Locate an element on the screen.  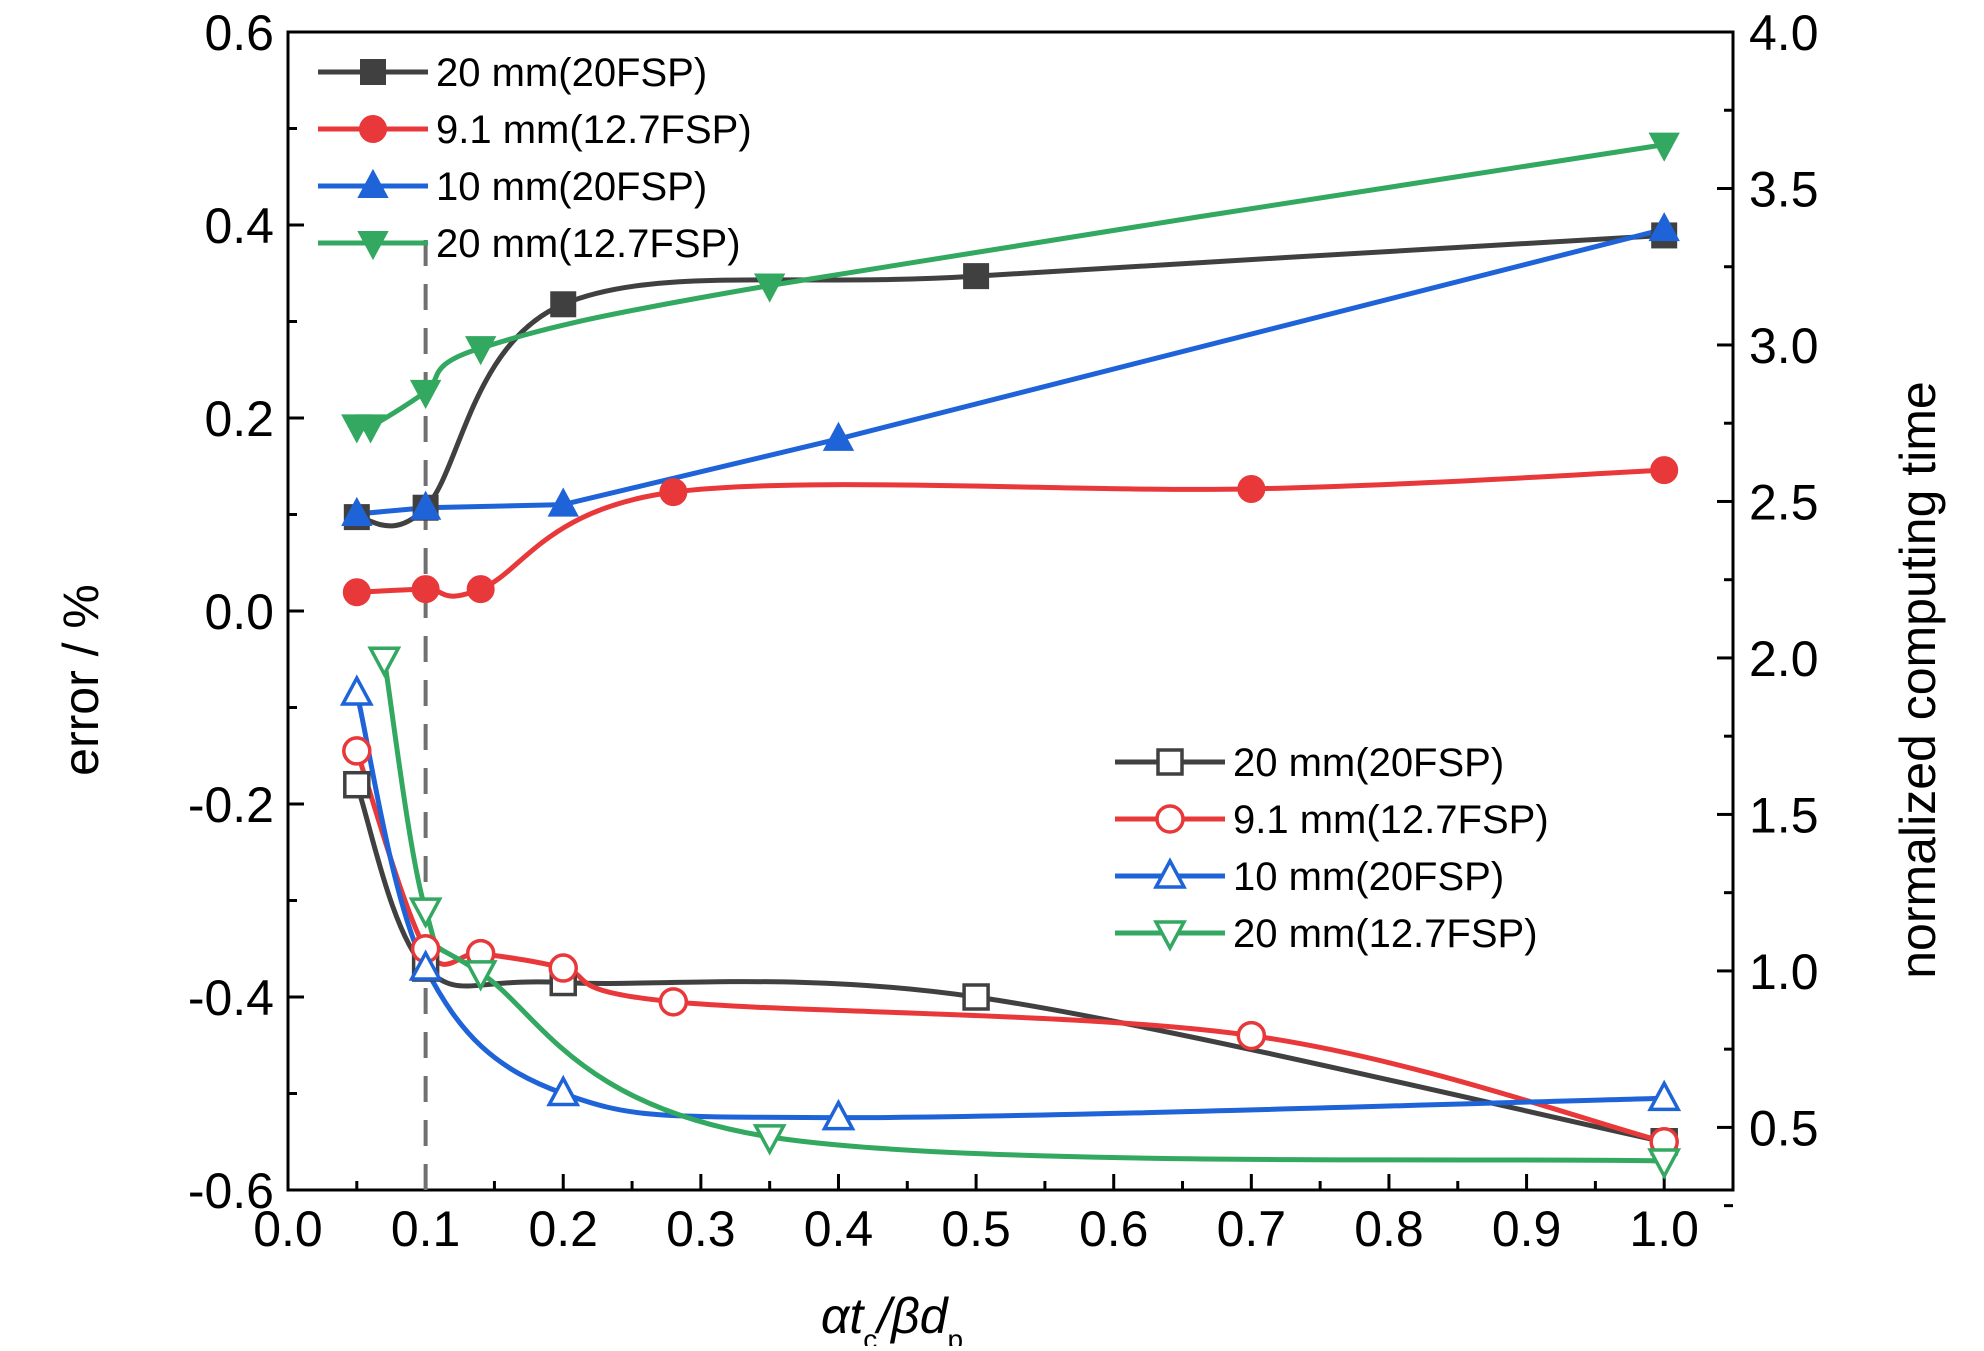
legend-top-label: 20 mm(20FSP) is located at coordinates (571, 73).